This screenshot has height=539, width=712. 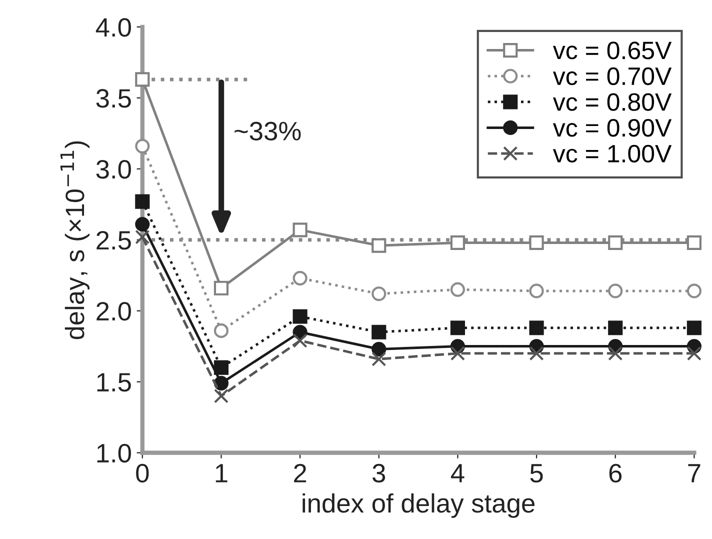 What do you see at coordinates (536, 473) in the screenshot?
I see `x-tick-label: 5` at bounding box center [536, 473].